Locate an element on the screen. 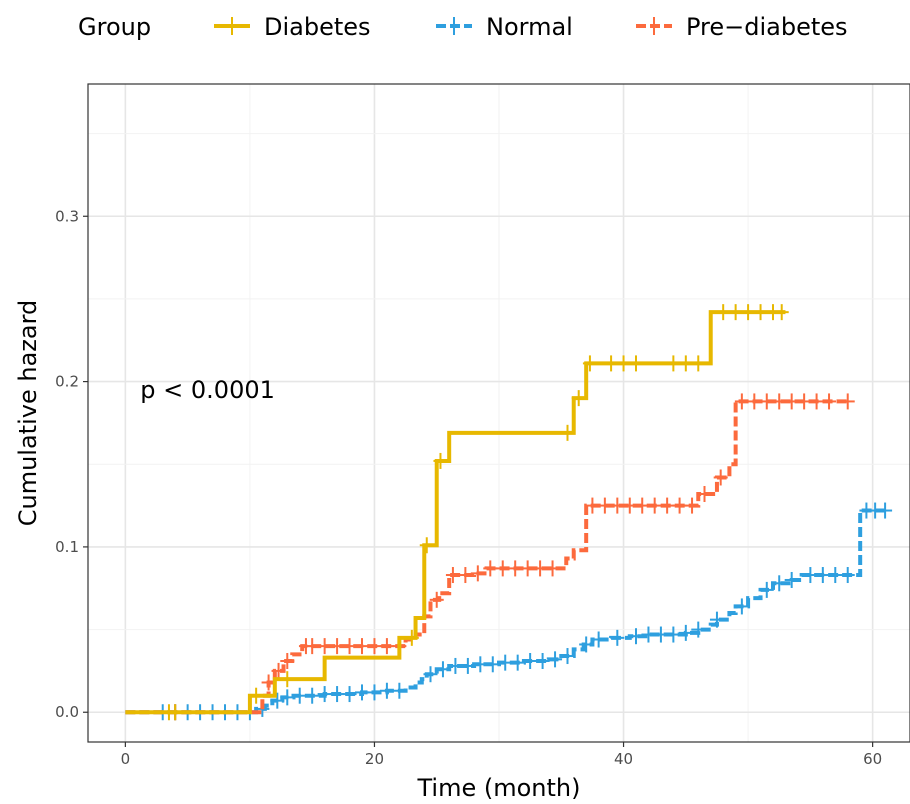  legend-label-normal: Normal is located at coordinates (529, 27).